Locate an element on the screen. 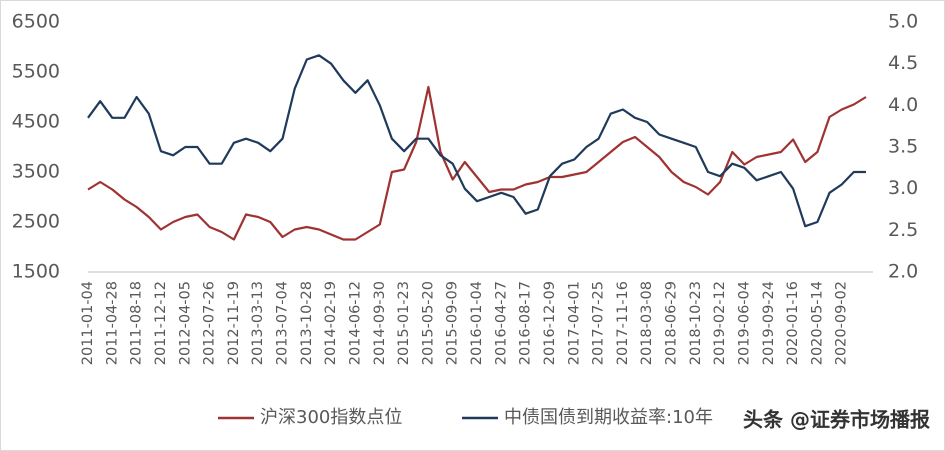 This screenshot has height=451, width=945. y2-tick-label: 3.0 is located at coordinates (903, 188).